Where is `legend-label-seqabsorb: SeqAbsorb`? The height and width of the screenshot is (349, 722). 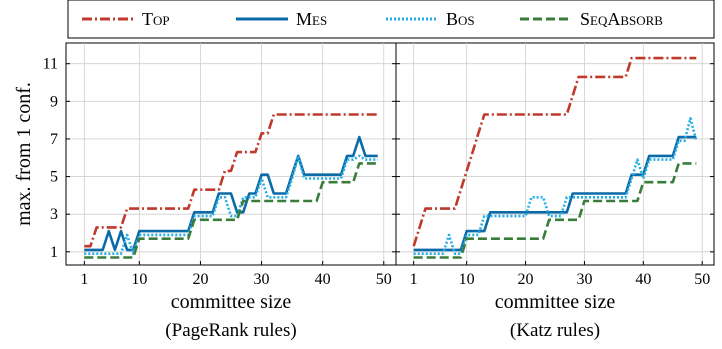
legend-label-seqabsorb: SeqAbsorb is located at coordinates (621, 19).